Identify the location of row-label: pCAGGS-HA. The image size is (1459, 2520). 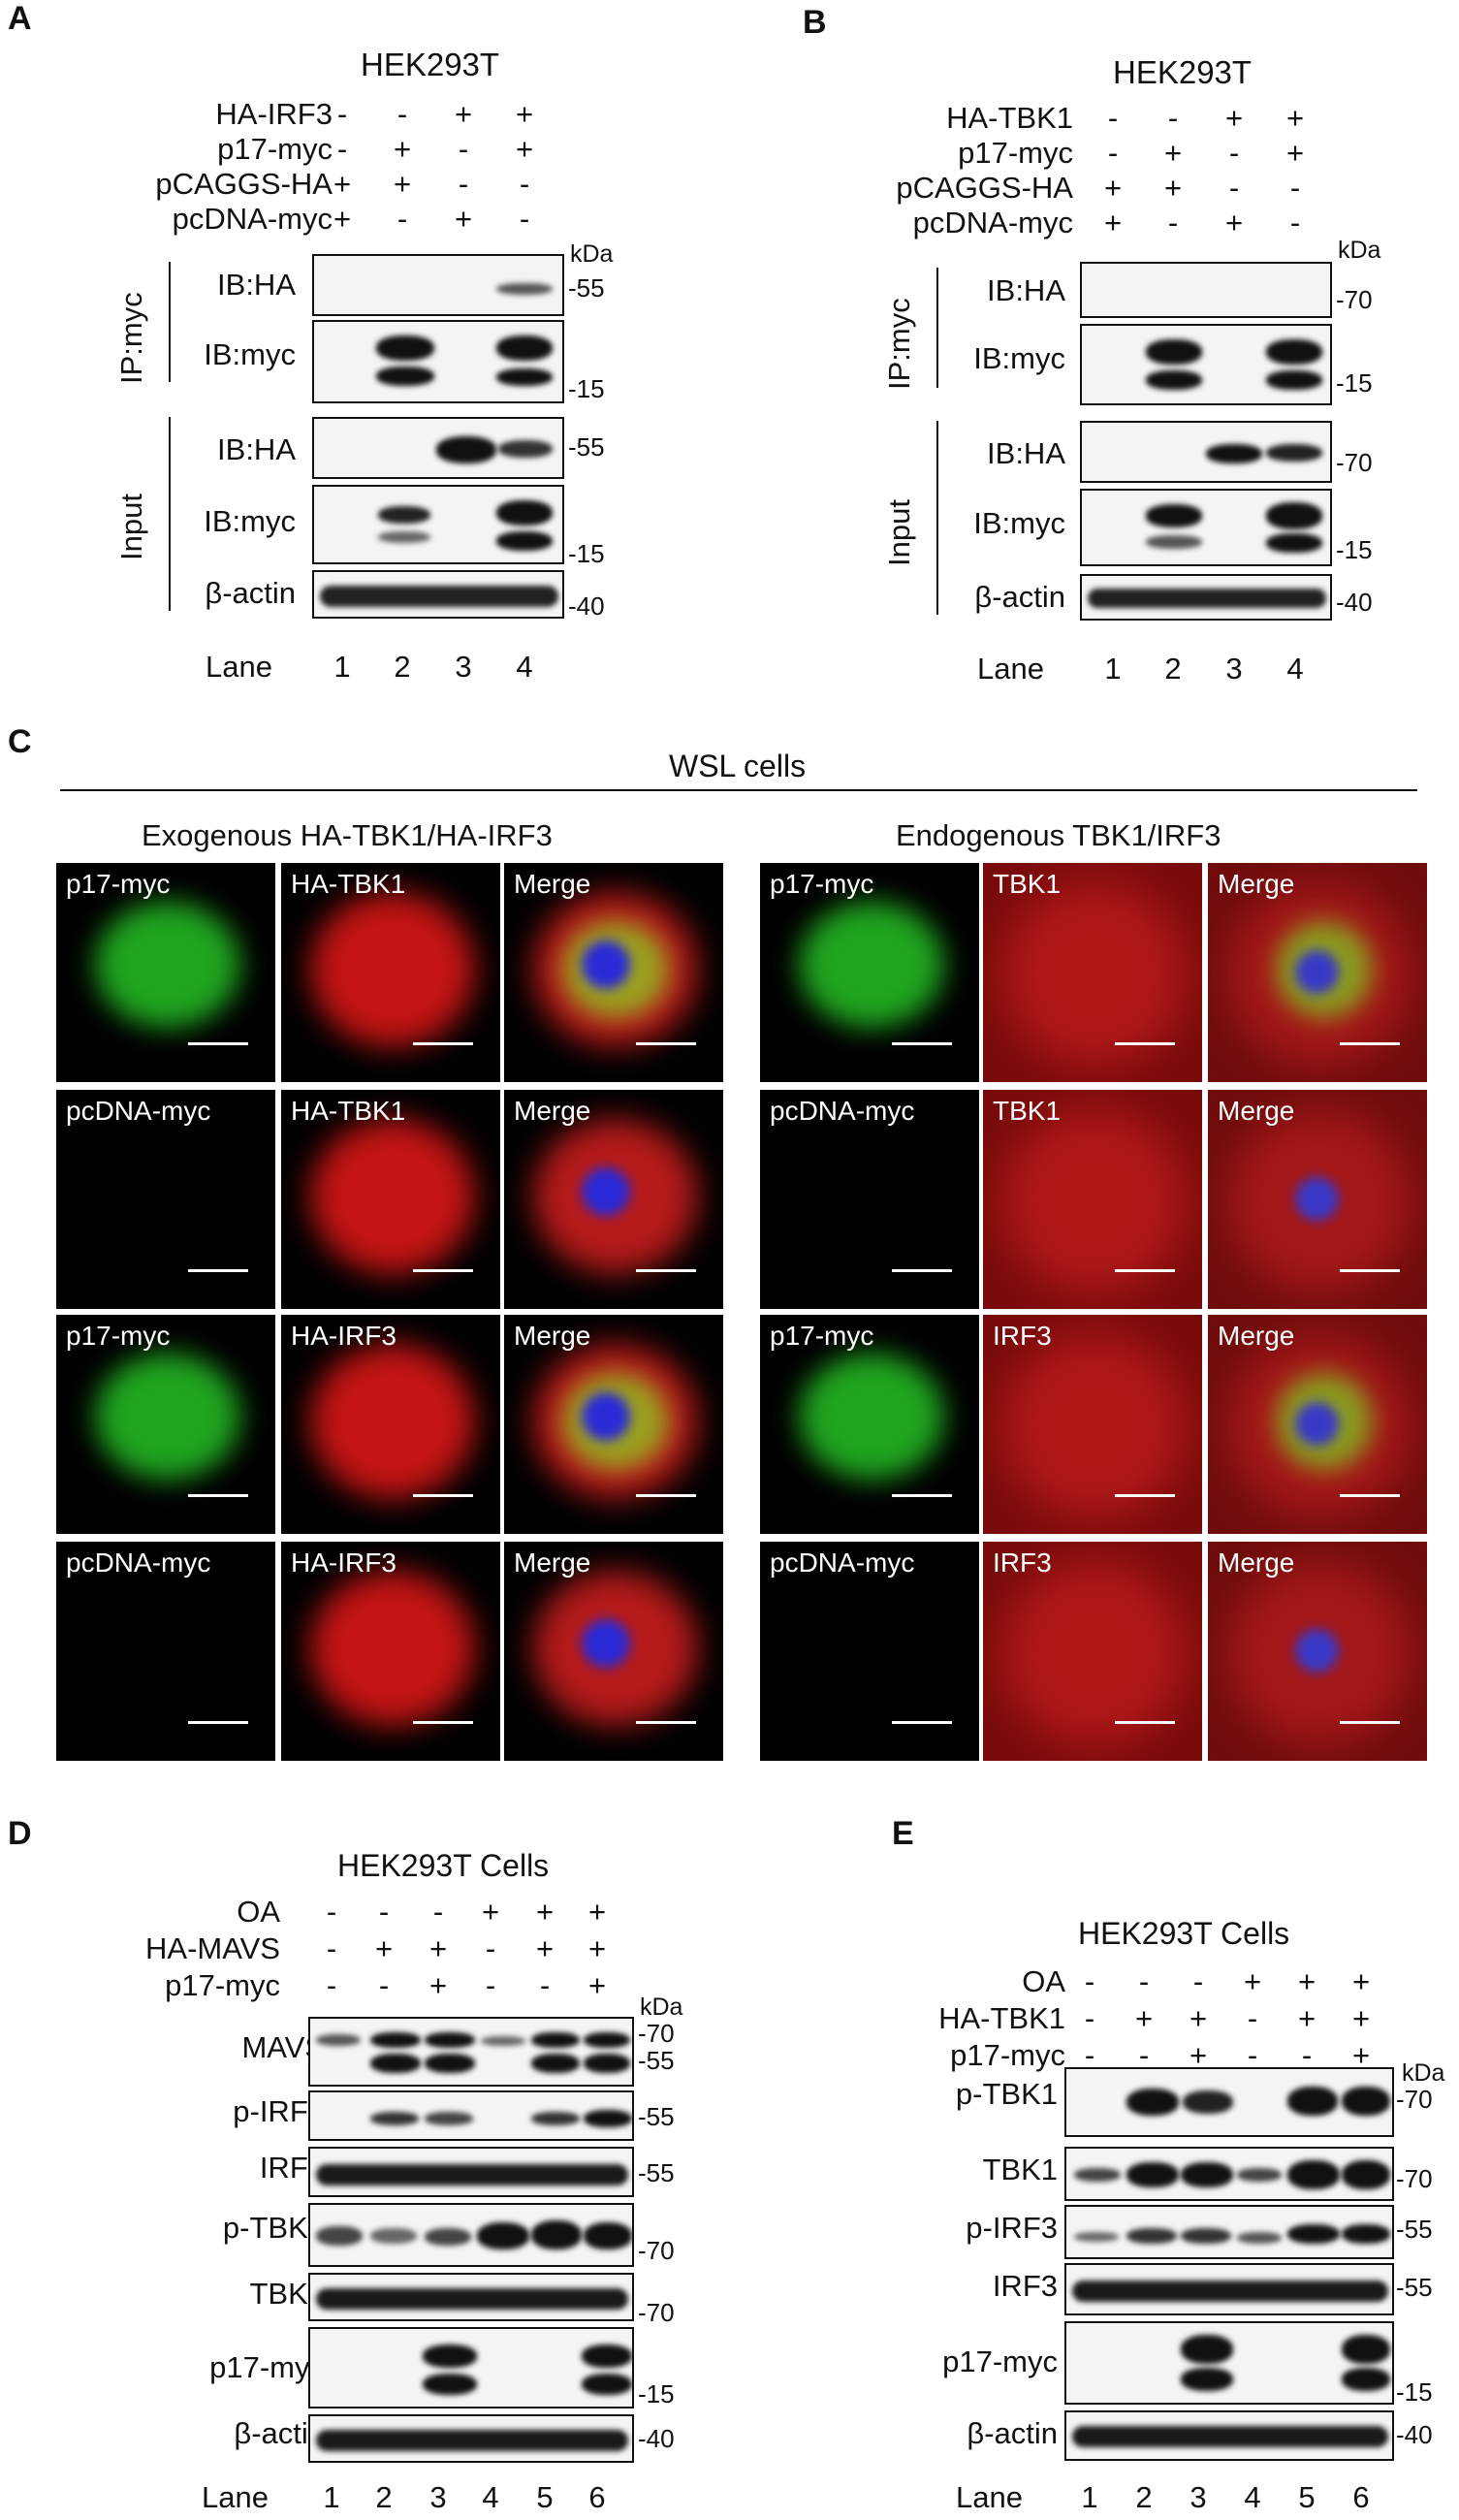
(984, 188).